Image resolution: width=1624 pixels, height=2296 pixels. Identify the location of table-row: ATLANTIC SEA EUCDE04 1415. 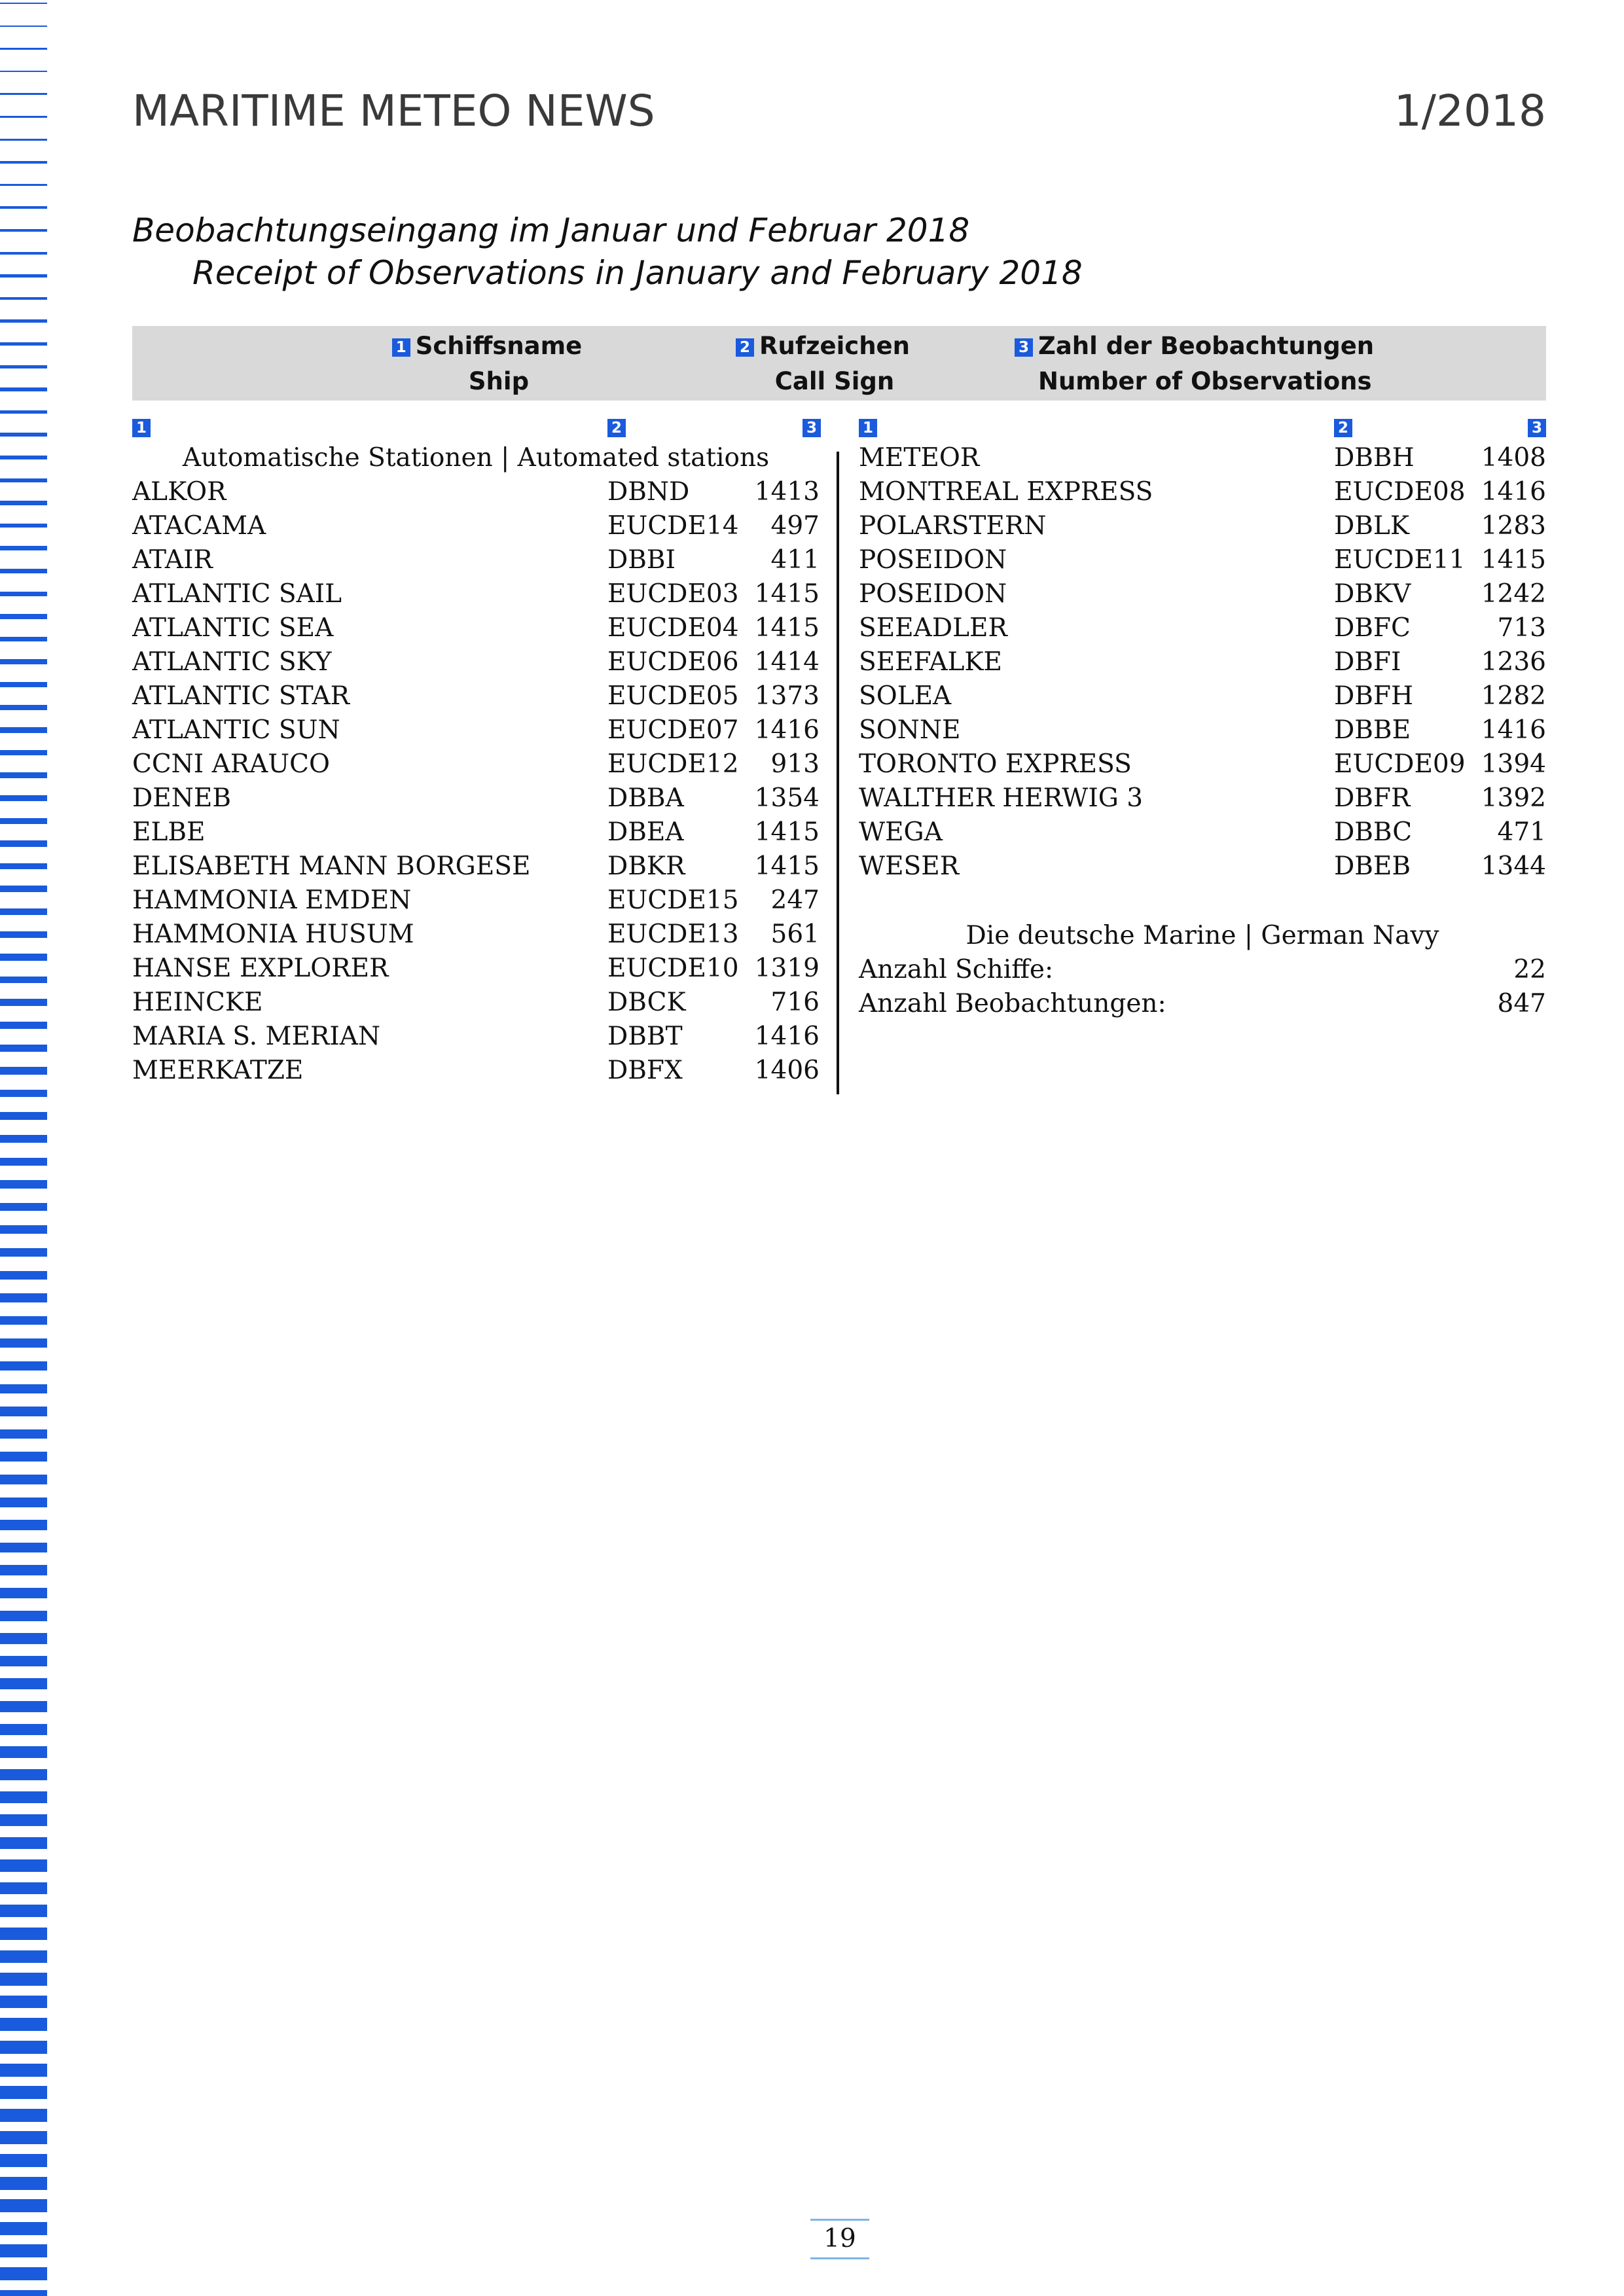
(476, 628).